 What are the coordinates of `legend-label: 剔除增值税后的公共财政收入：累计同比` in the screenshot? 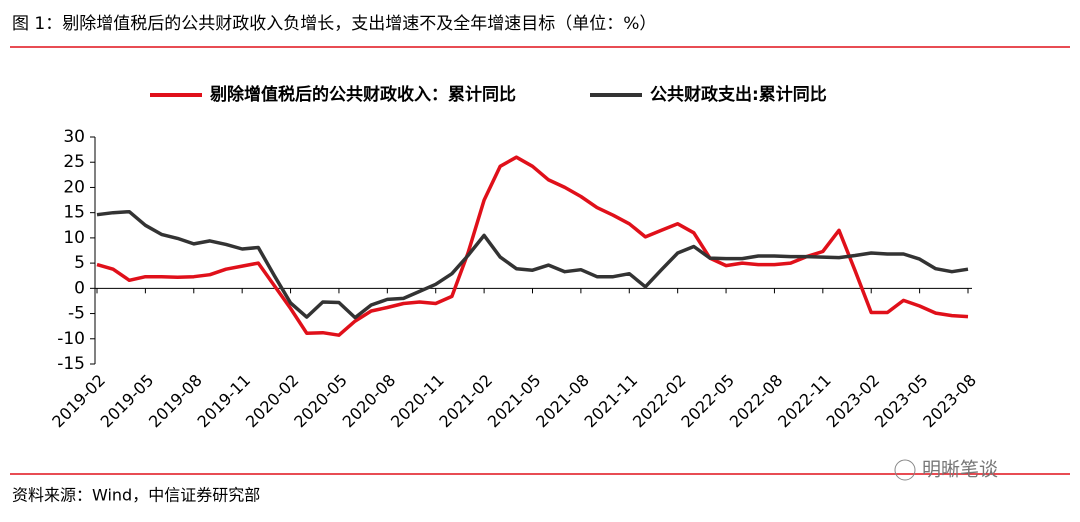 It's located at (362, 94).